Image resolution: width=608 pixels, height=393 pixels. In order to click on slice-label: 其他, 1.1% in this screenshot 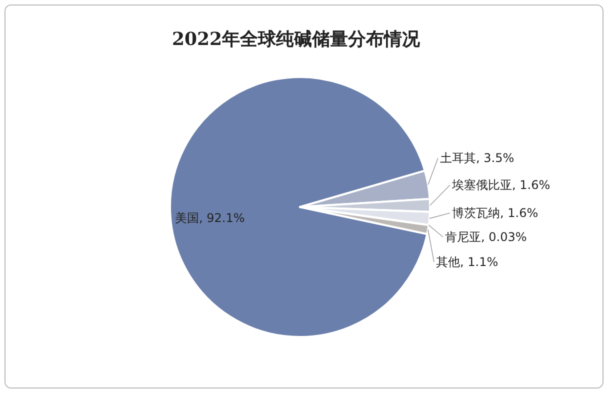, I will do `click(467, 262)`.